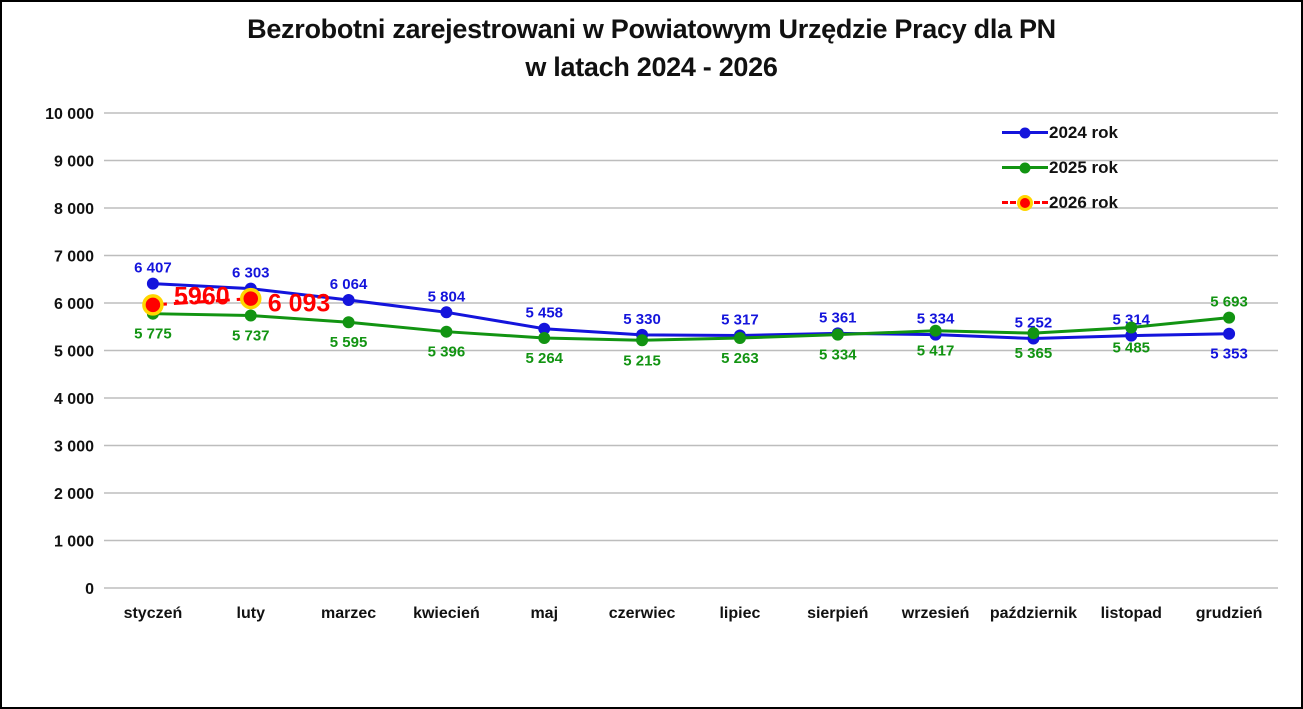  I want to click on legend: 2024 rok 2025 rok 2026 rok, so click(1060, 167).